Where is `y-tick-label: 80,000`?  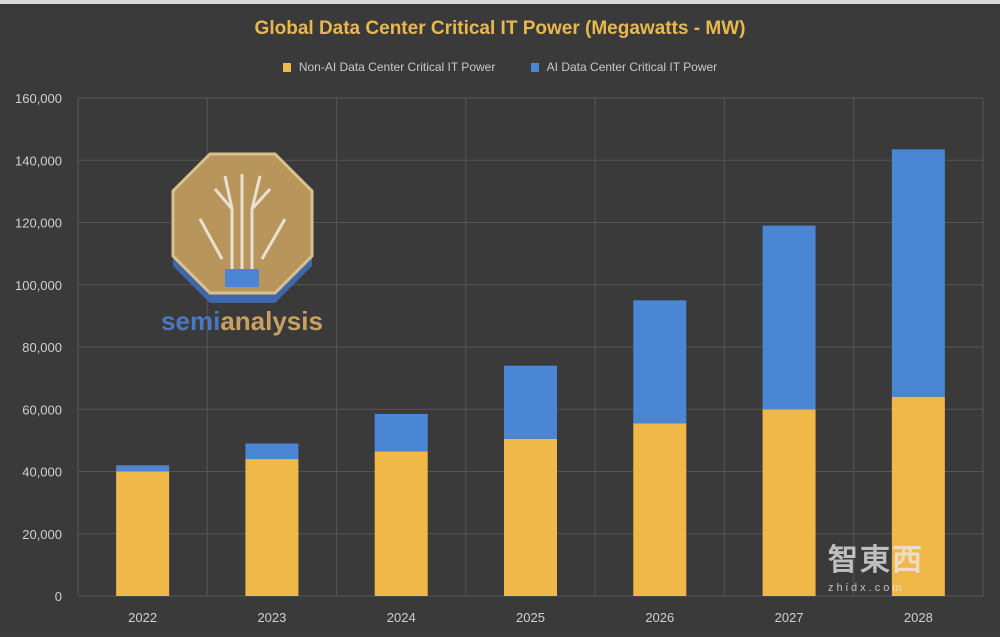
y-tick-label: 80,000 is located at coordinates (42, 347).